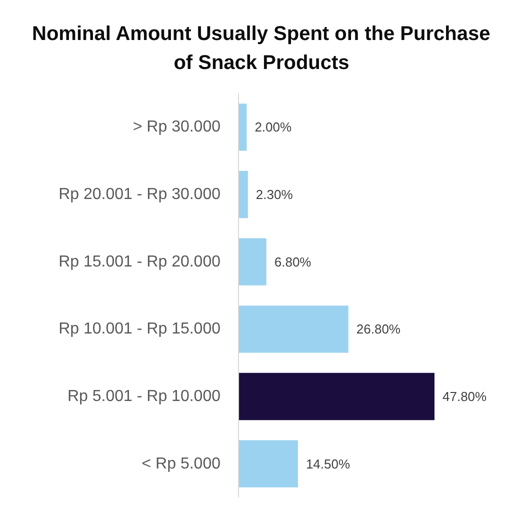 The image size is (526, 524). What do you see at coordinates (144, 396) in the screenshot?
I see `y-tick-label: Rp 5.001 - Rp 10.000` at bounding box center [144, 396].